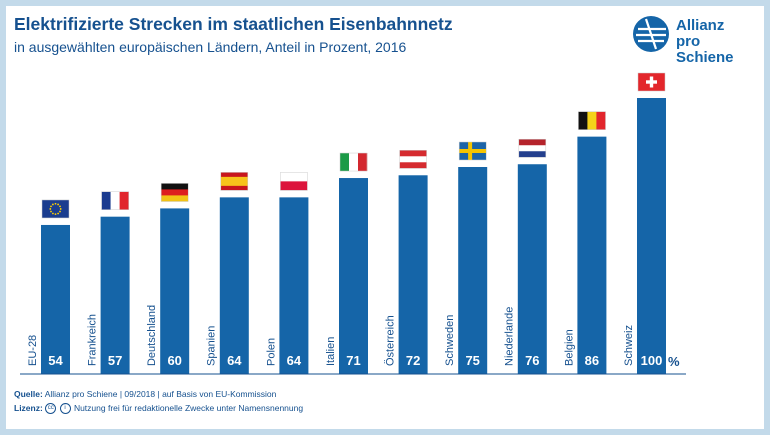 The width and height of the screenshot is (770, 435). I want to click on flag-be-icon, so click(592, 120).